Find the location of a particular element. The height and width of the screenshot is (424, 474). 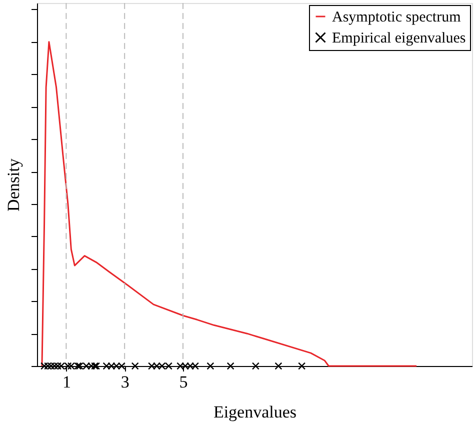

legend-label: Asymptotic spectrum is located at coordinates (397, 18).